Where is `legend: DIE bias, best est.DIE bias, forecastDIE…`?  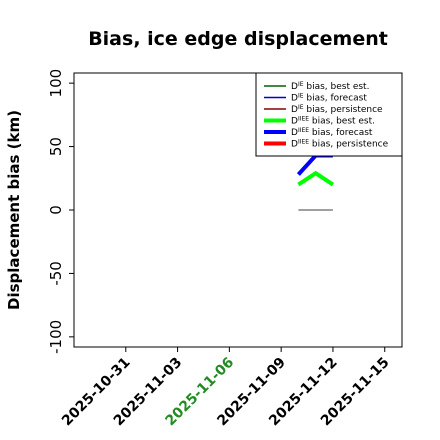
legend: DIE bias, best est.DIE bias, forecastDIE… is located at coordinates (329, 114).